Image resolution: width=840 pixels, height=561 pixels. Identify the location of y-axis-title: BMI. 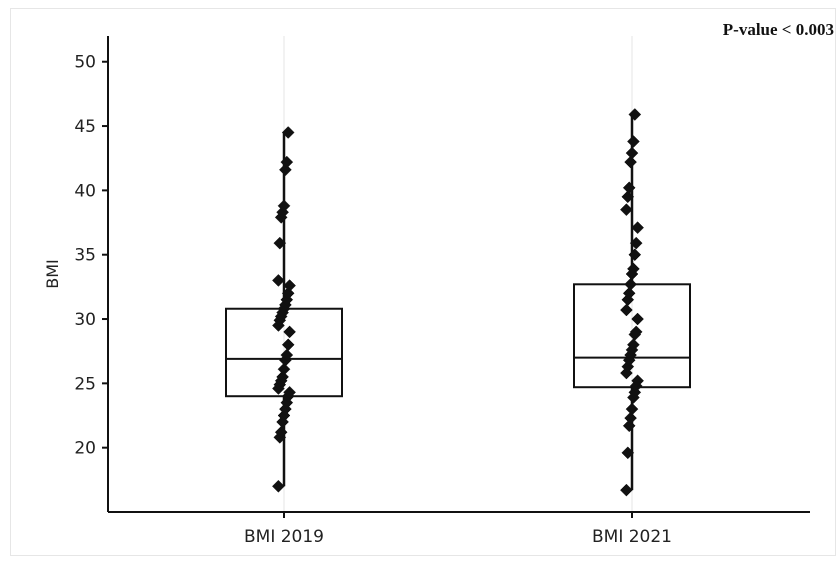
(52, 274).